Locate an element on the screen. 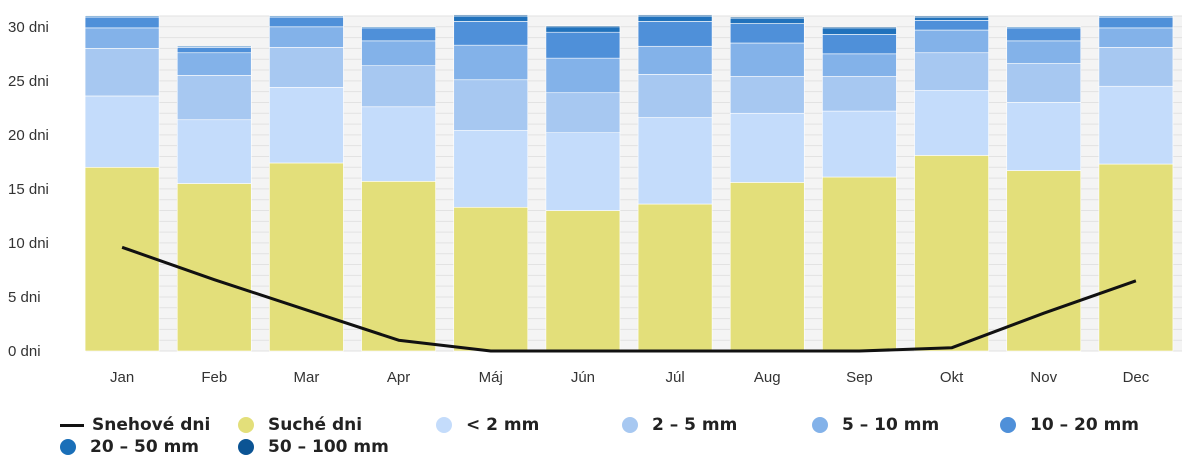 The image size is (1182, 458). legend-item: 10 – 20 mm is located at coordinates (1069, 425).